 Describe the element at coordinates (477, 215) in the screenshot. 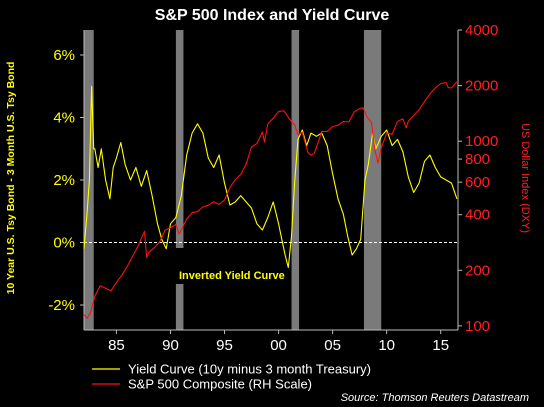

I see `y-right-tick-label: 400` at that location.